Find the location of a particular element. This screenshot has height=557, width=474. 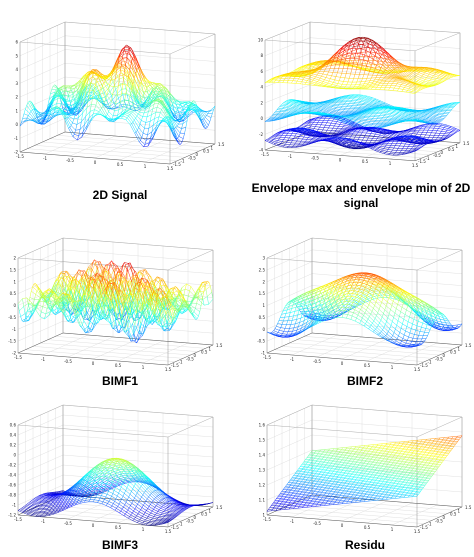

y-tick-label: 0 is located at coordinates (442, 152).